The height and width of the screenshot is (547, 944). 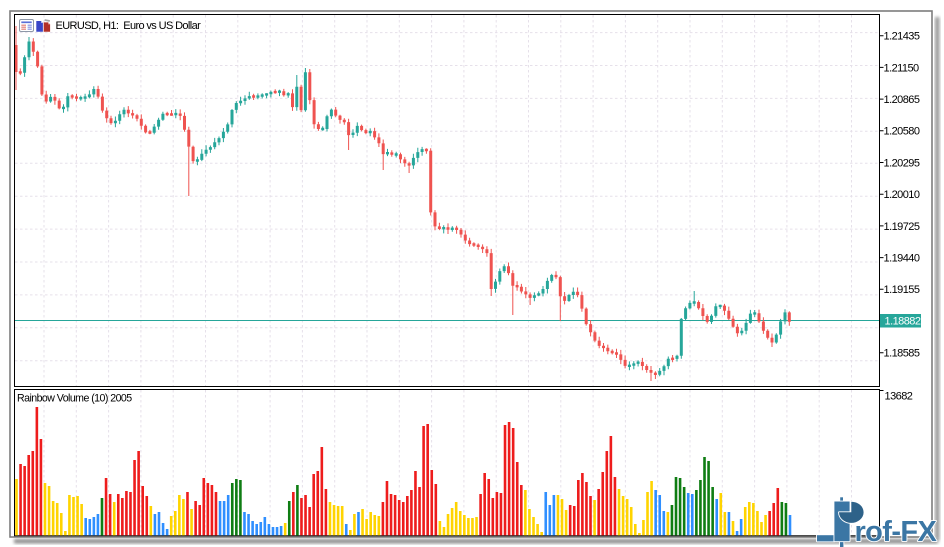 What do you see at coordinates (896, 531) in the screenshot?
I see `svg-text: rof-FX` at bounding box center [896, 531].